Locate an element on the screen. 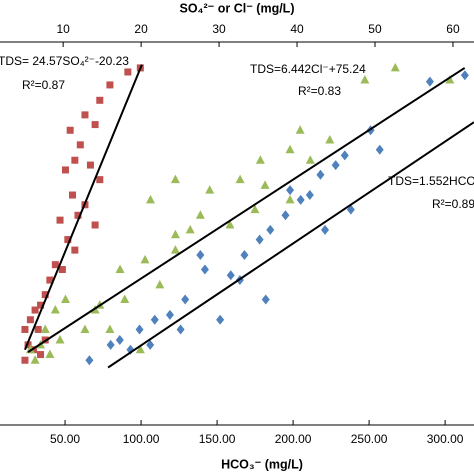  bottom-tick-label: 150.00 is located at coordinates (217, 439).